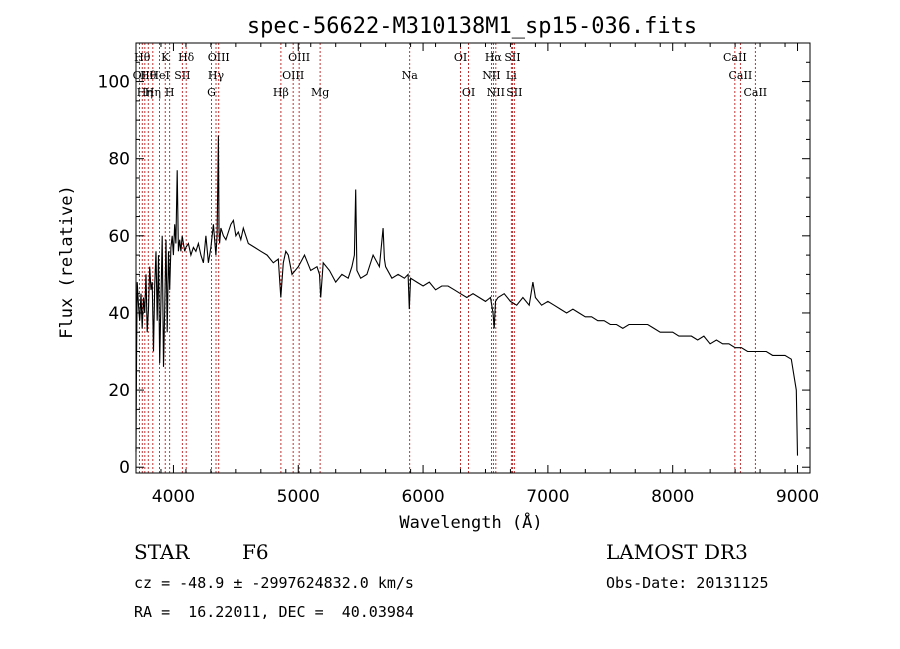  What do you see at coordinates (687, 583) in the screenshot?
I see `obs-date: Obs-Date: 20131125` at bounding box center [687, 583].